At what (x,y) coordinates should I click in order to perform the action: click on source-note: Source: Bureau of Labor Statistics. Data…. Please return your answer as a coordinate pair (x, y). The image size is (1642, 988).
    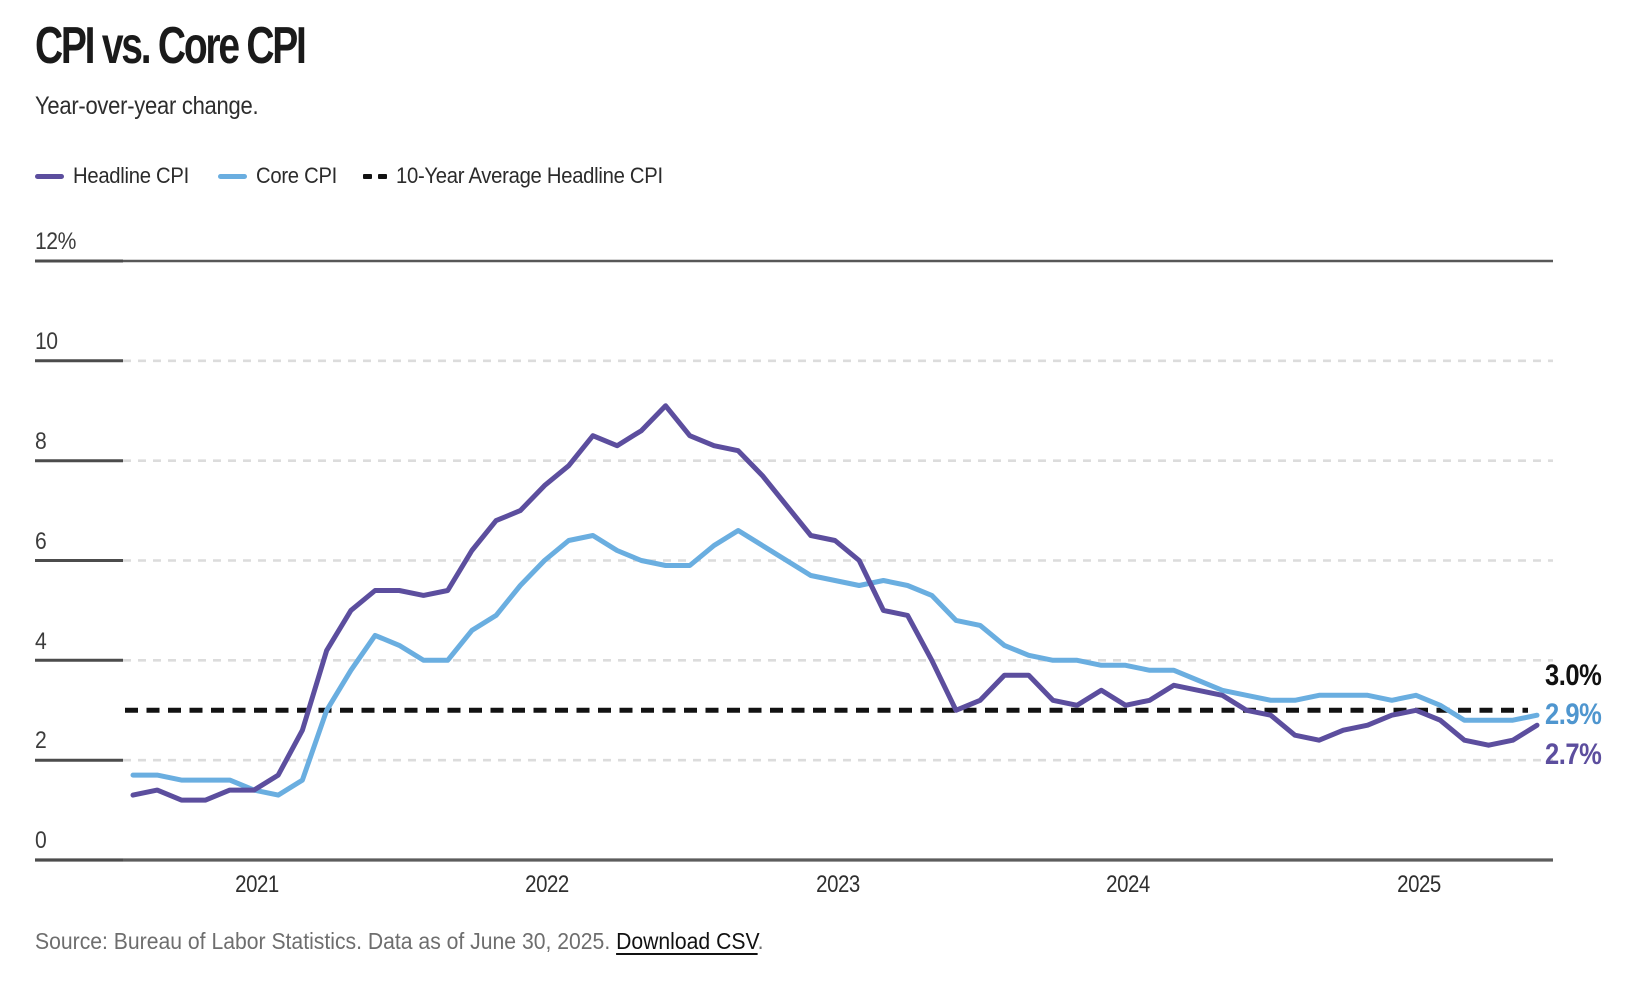
    Looking at the image, I should click on (399, 941).